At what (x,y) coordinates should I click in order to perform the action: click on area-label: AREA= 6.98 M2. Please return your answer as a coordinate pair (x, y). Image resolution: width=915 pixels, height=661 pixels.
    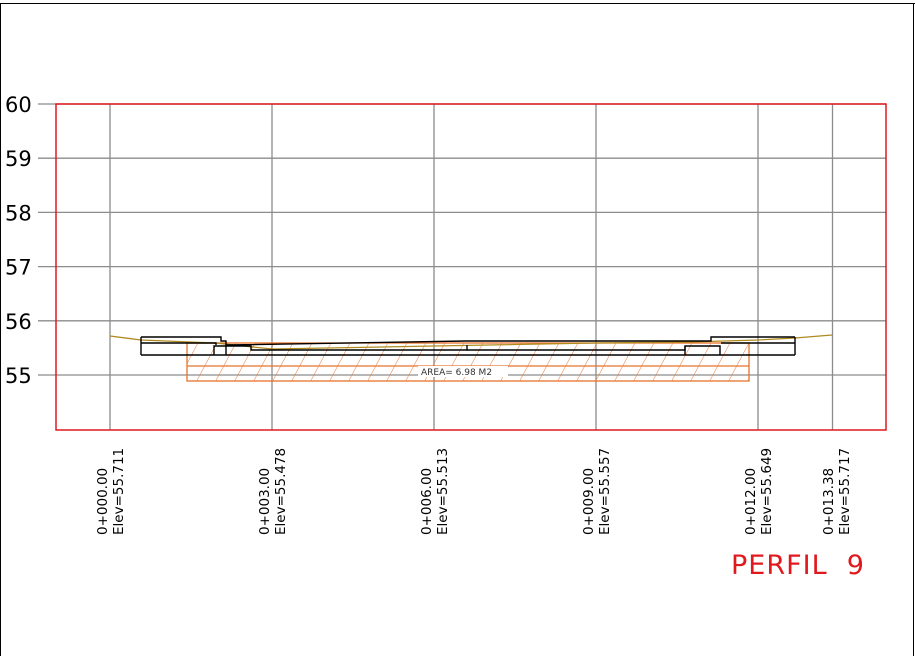
    Looking at the image, I should click on (456, 373).